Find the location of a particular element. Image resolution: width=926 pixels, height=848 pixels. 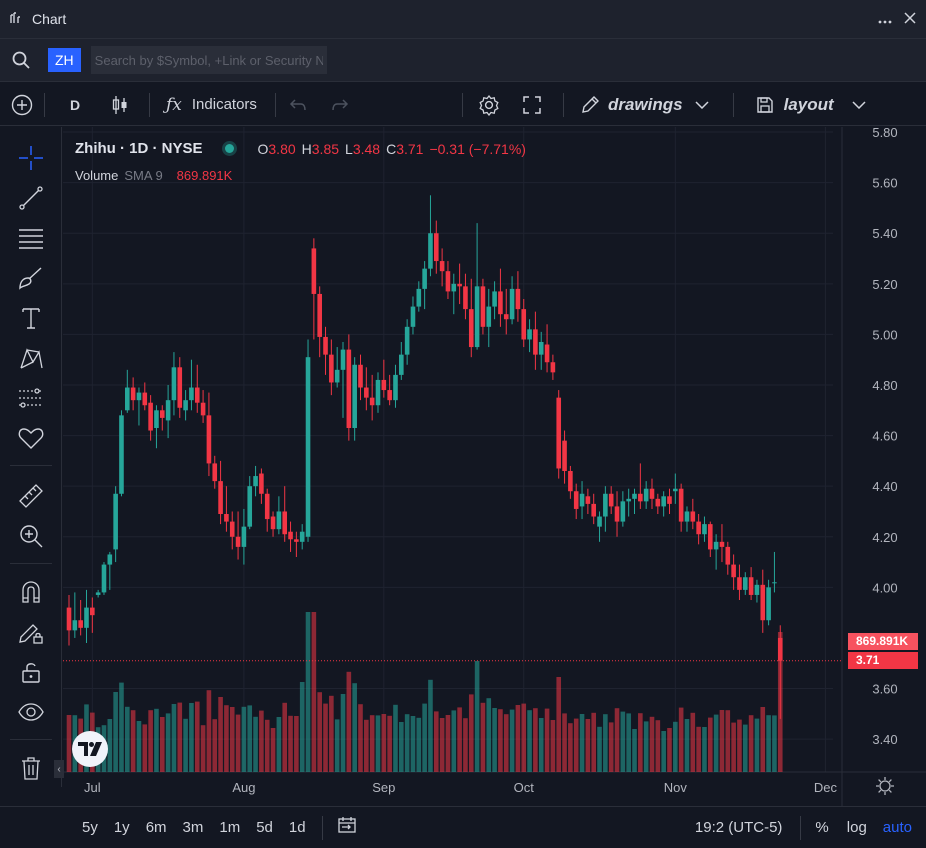

volume-value: 869.891K is located at coordinates (204, 175).